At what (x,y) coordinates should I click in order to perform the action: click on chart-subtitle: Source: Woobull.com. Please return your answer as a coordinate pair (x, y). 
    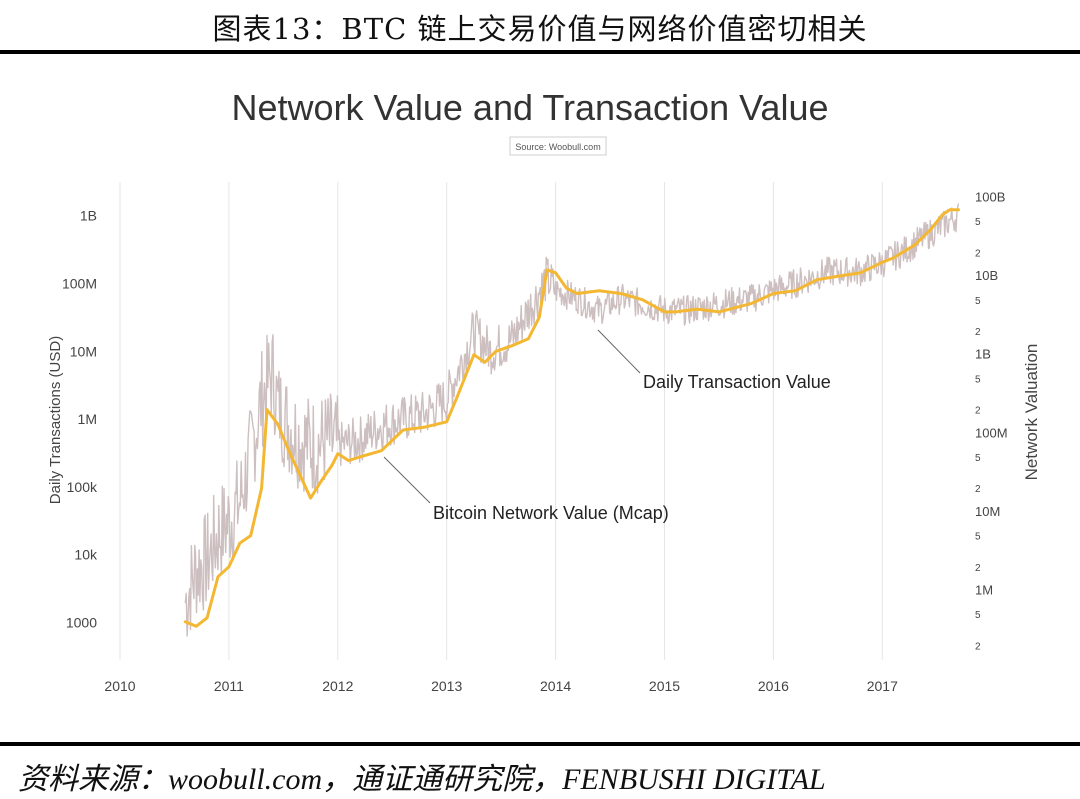
    Looking at the image, I should click on (557, 147).